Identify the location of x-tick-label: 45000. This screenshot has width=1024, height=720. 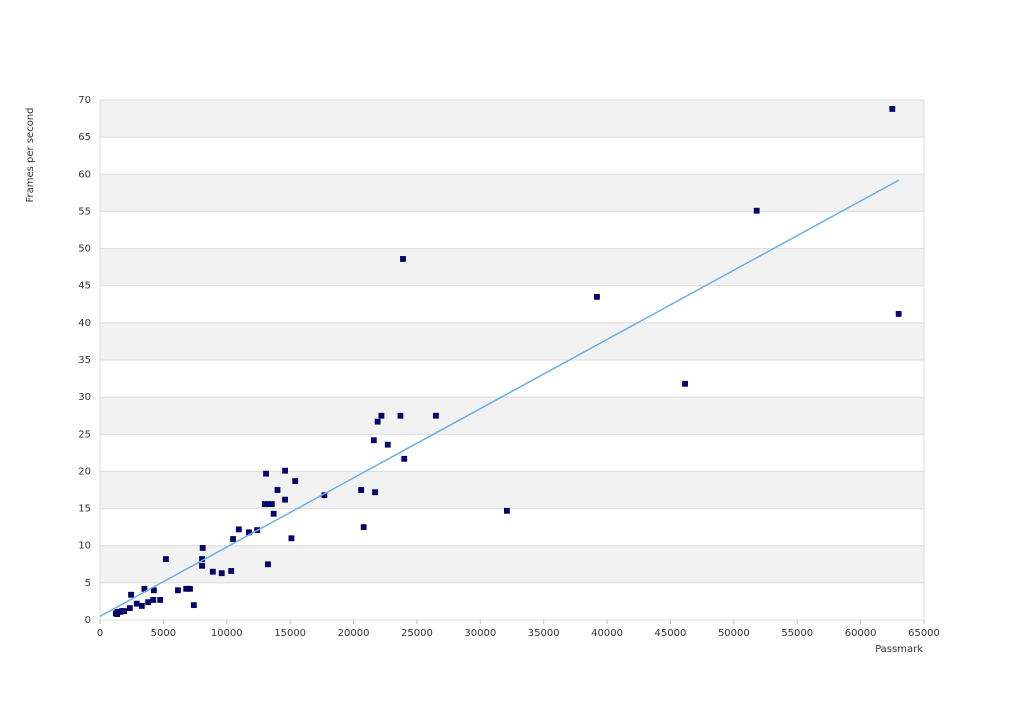
(671, 633).